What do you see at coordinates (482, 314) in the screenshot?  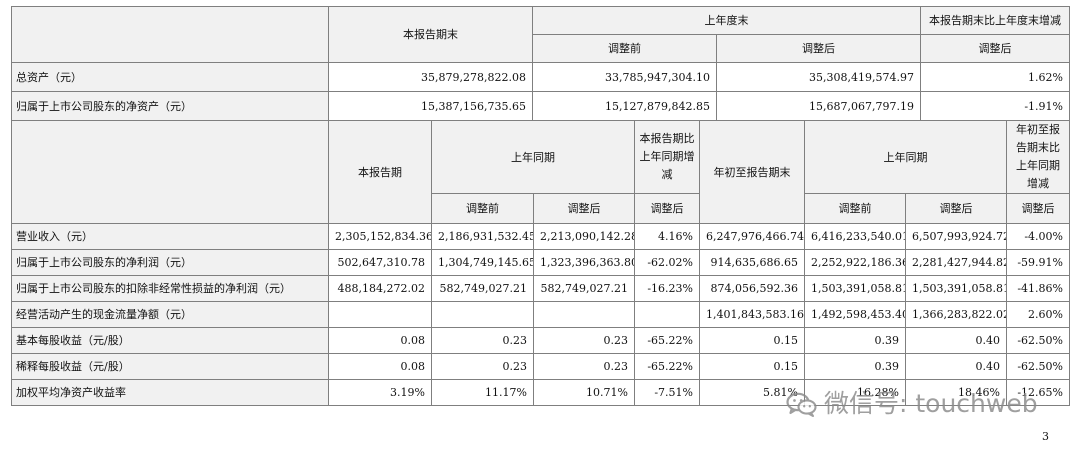 I see `prior-before-value` at bounding box center [482, 314].